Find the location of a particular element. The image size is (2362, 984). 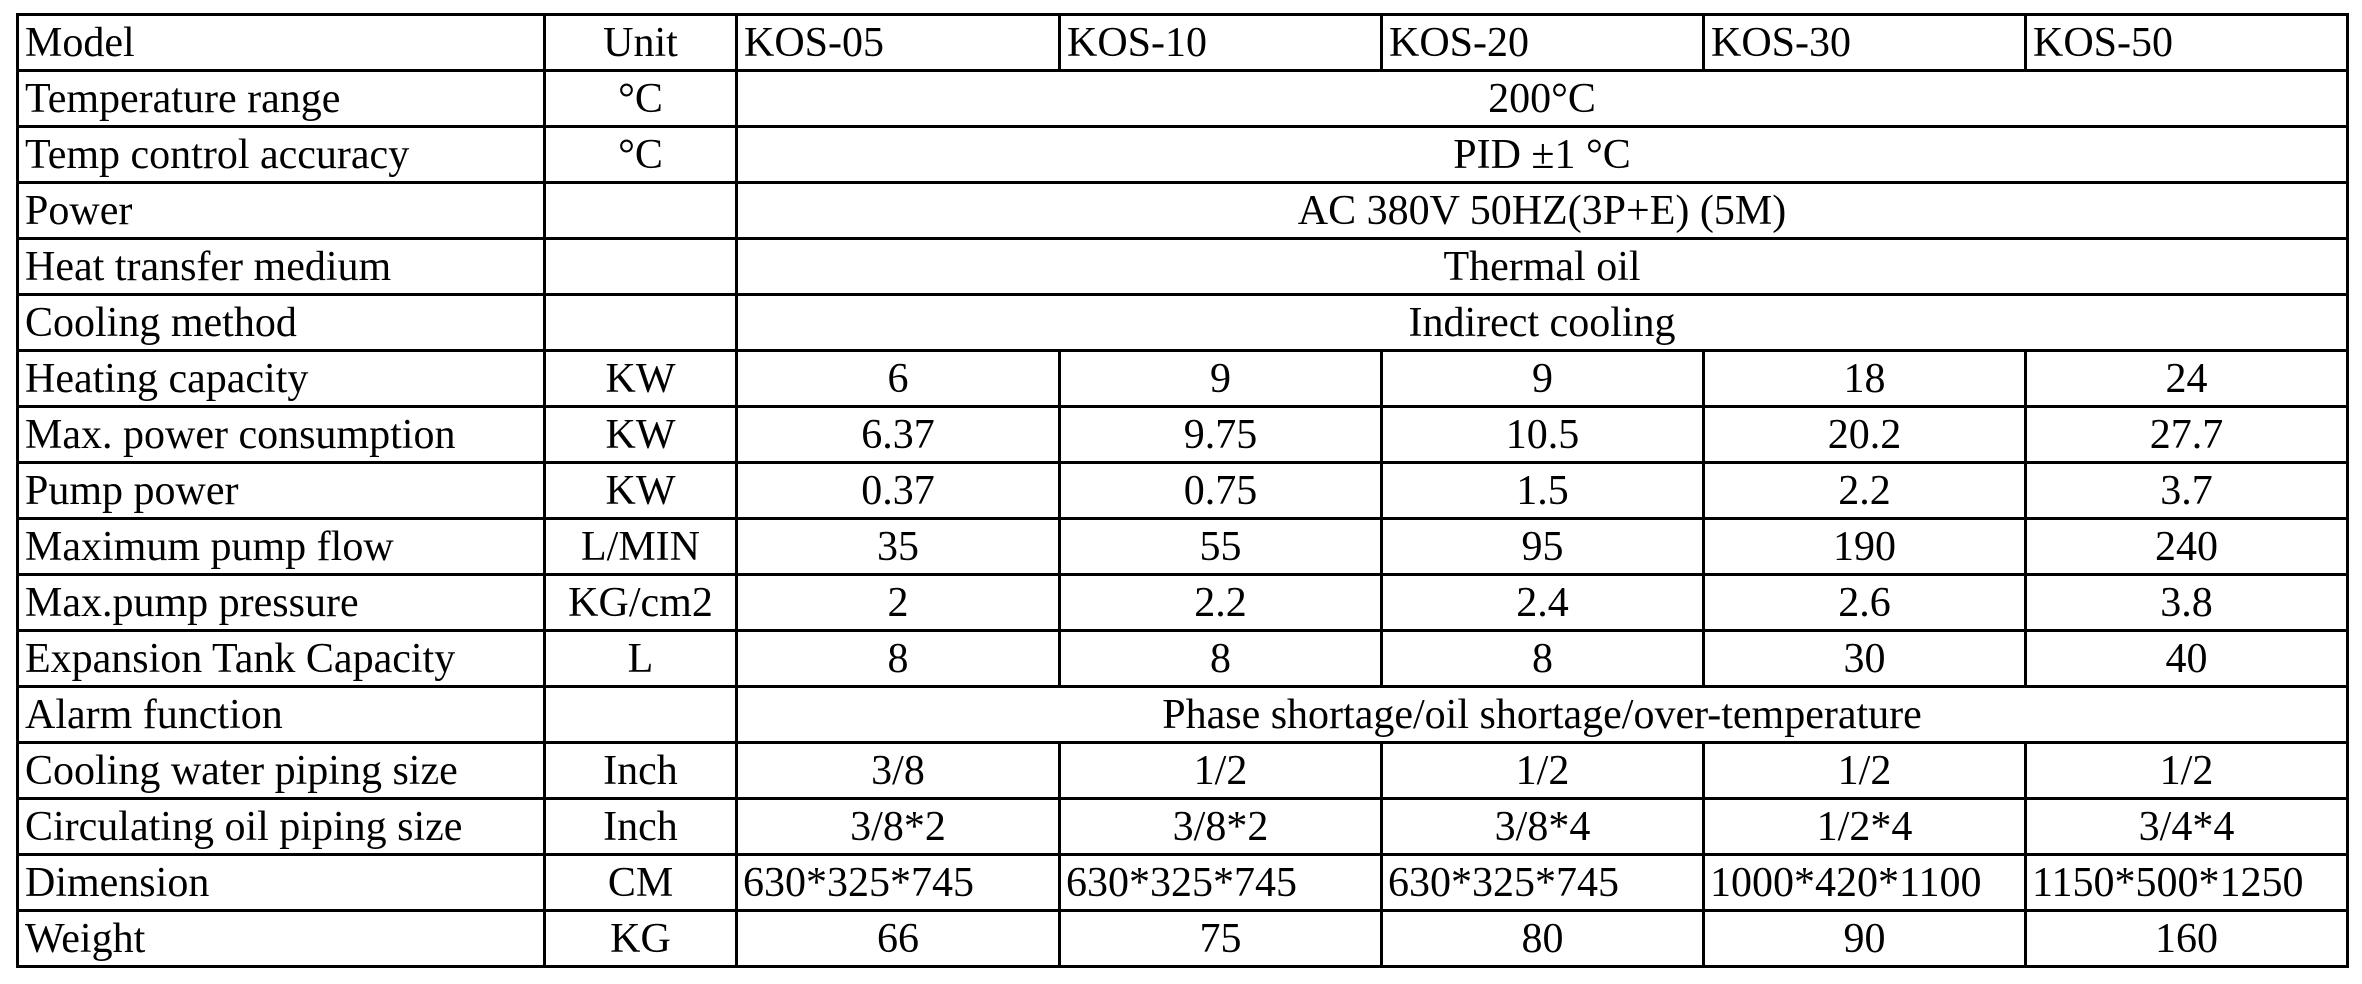

value-cell: 160 is located at coordinates (2186, 938).